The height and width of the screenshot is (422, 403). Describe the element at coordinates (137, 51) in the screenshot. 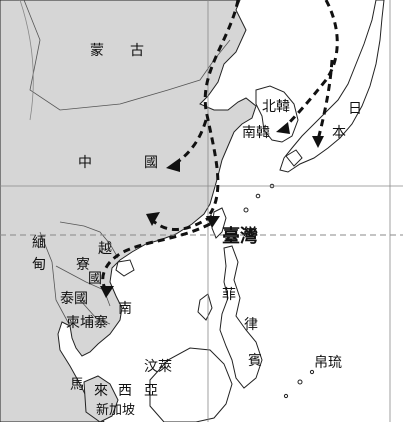

I see `label-mongolia-2: 古` at that location.